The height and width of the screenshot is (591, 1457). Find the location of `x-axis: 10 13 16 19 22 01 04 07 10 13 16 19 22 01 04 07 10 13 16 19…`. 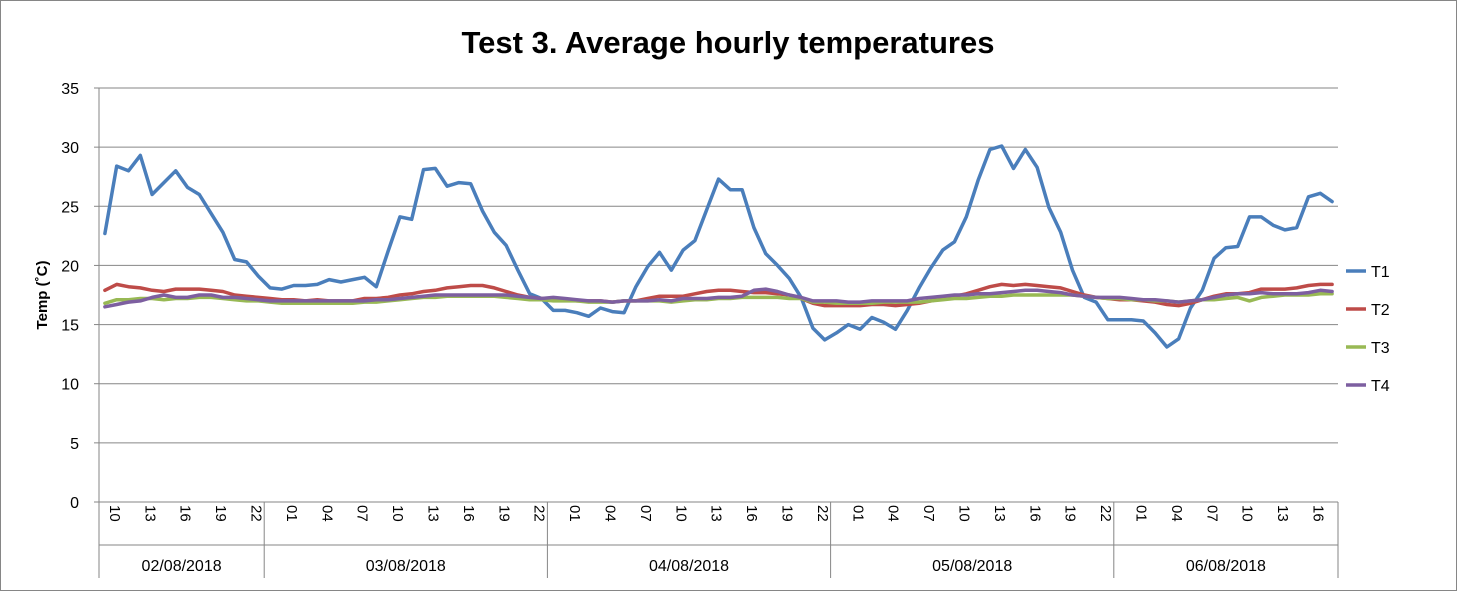

x-axis: 10 13 16 19 22 01 04 07 10 13 16 19 22 01 04 07 10 13 16 19… is located at coordinates (718, 539).